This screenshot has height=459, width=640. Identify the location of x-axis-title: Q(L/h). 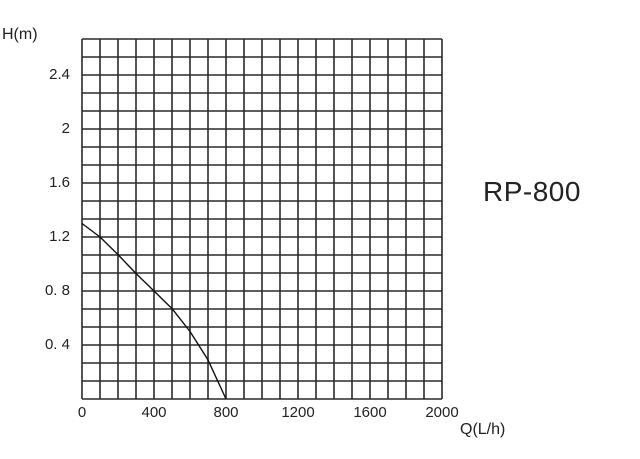
(483, 429).